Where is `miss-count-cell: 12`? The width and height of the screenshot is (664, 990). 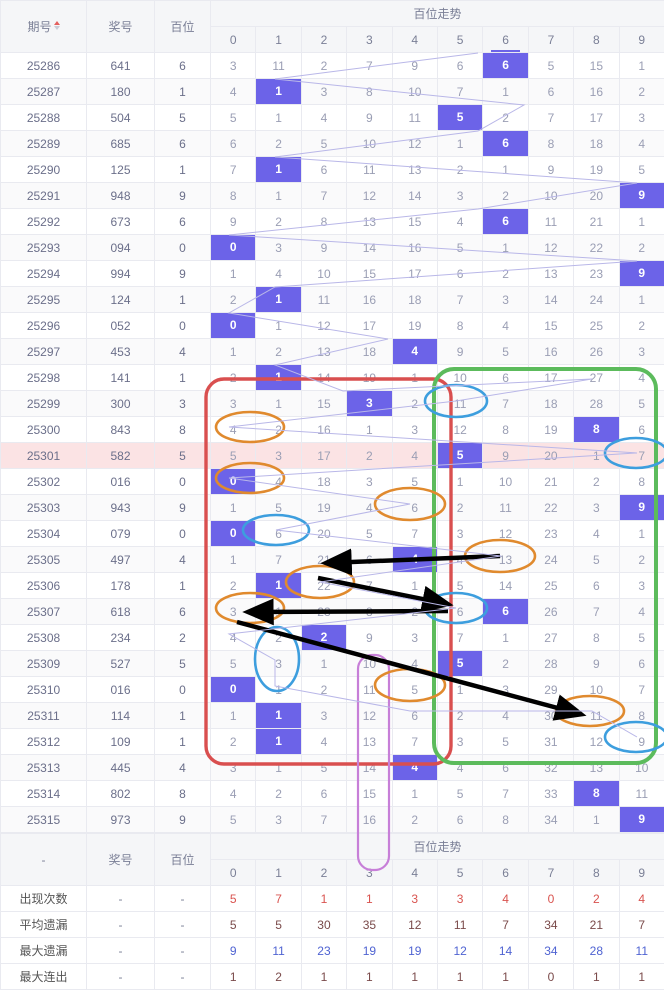
miss-count-cell: 12 is located at coordinates (550, 248).